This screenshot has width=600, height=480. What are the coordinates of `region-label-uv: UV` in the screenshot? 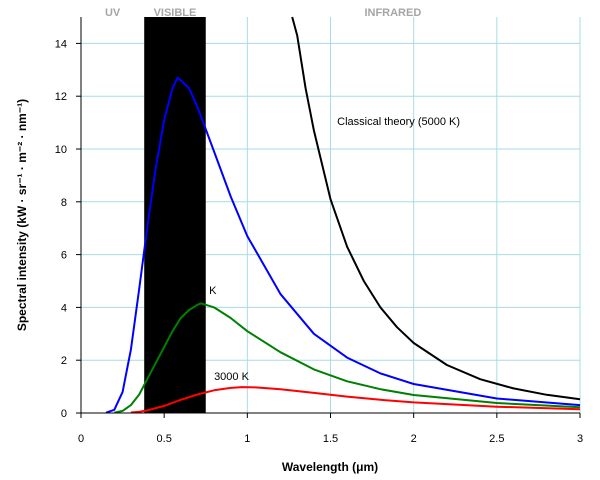 It's located at (113, 13).